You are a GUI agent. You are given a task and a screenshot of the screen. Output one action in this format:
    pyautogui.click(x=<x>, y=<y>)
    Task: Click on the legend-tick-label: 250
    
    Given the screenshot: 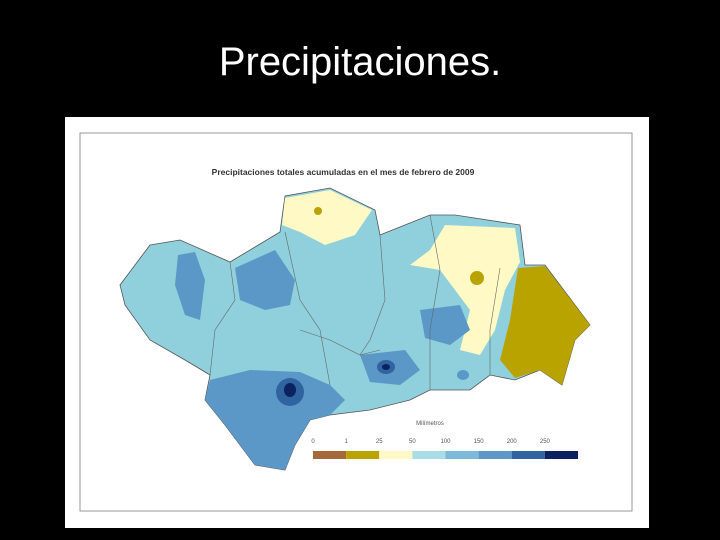 What is the action you would take?
    pyautogui.click(x=545, y=442)
    